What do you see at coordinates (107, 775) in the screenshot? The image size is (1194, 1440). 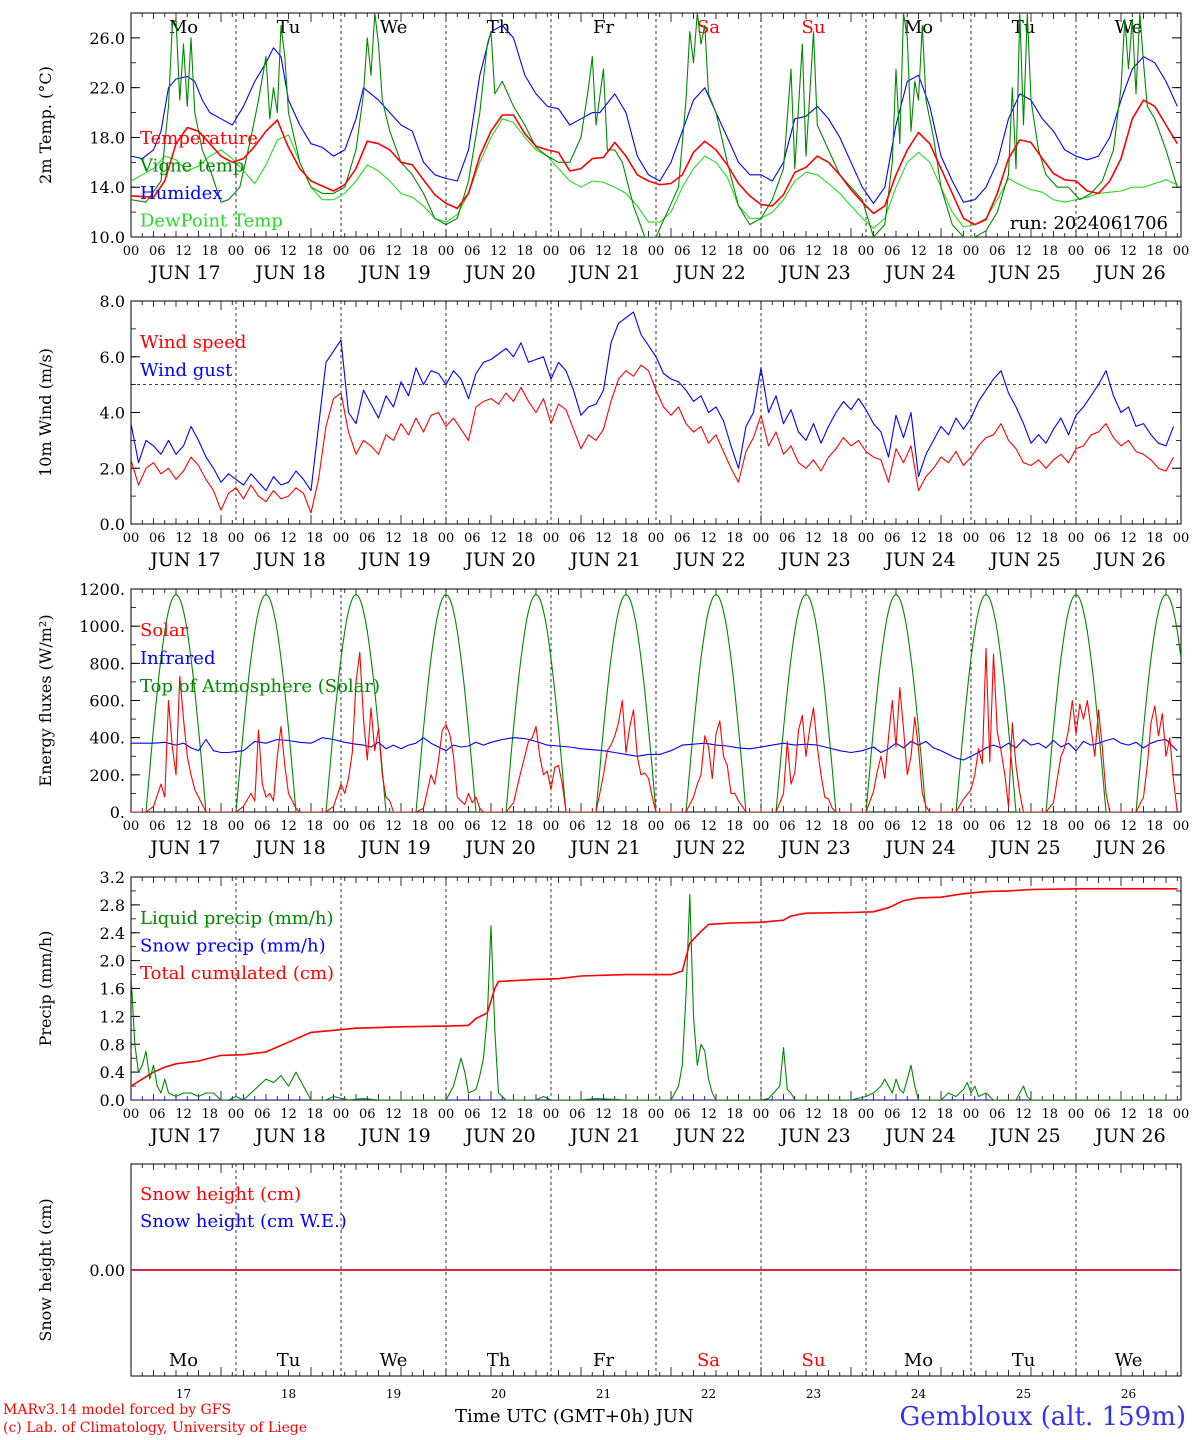 I see `y-tick-label: 200.` at bounding box center [107, 775].